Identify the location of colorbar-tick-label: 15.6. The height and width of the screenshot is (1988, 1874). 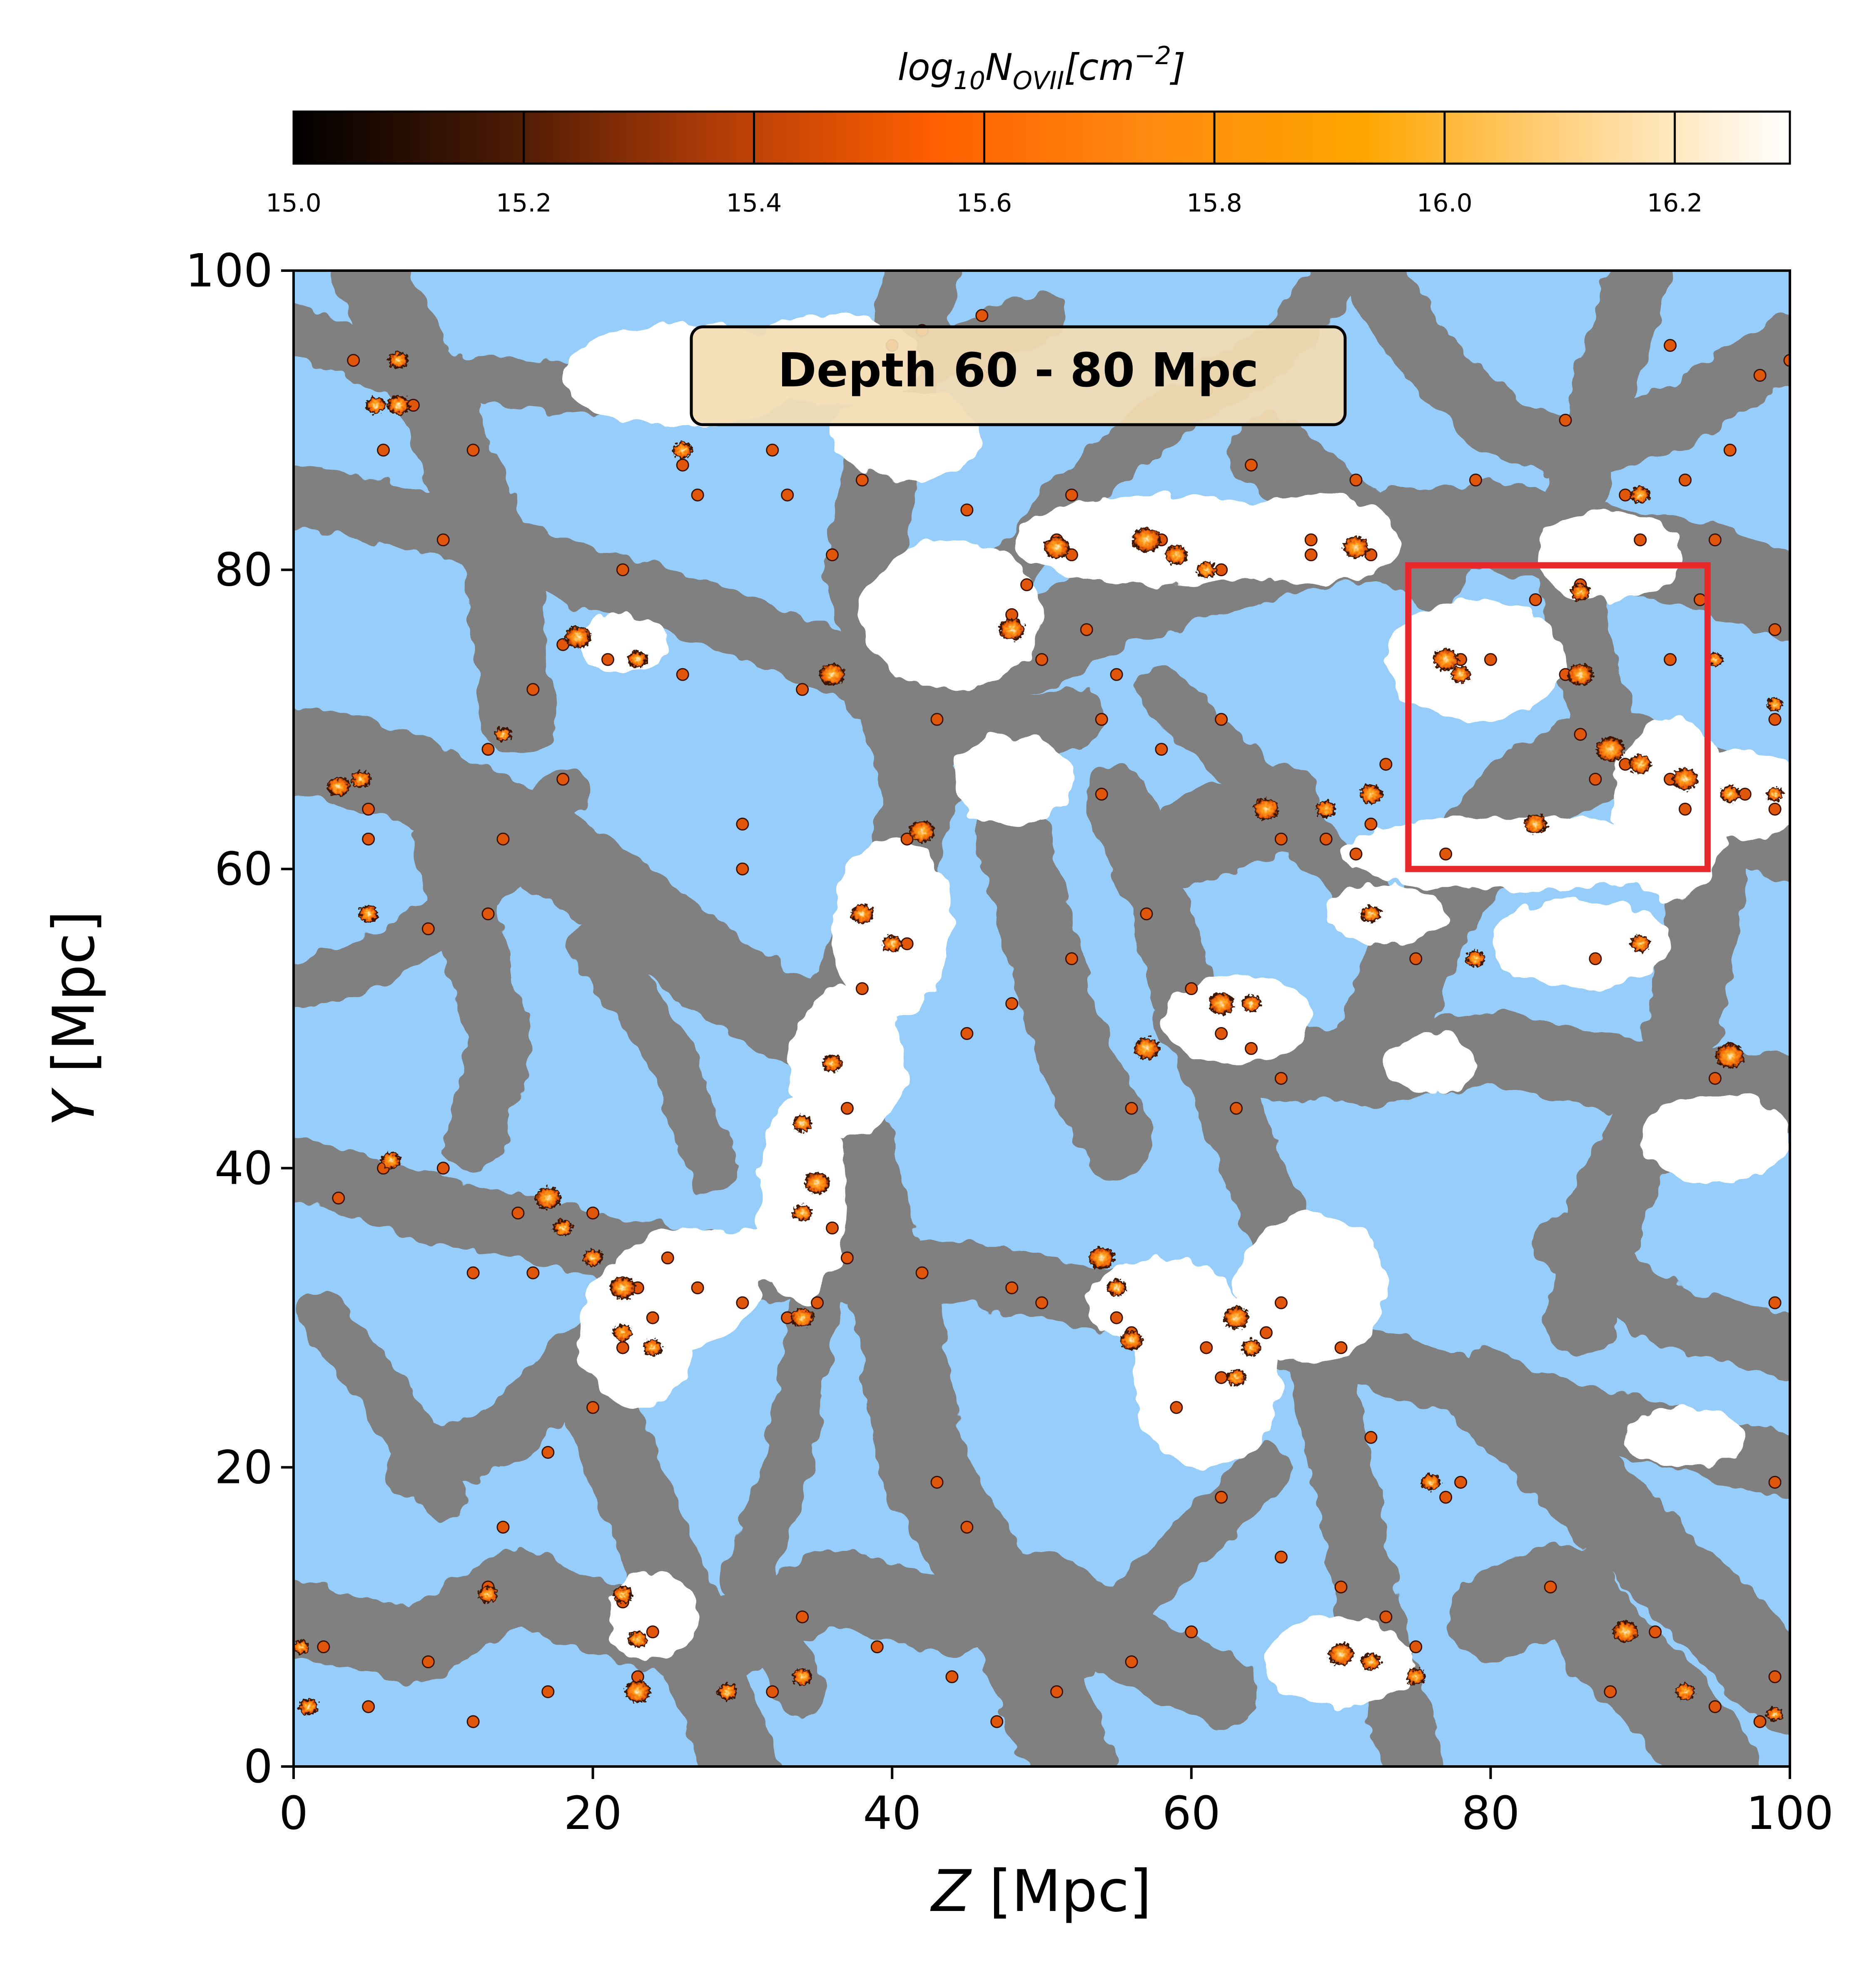
(984, 203).